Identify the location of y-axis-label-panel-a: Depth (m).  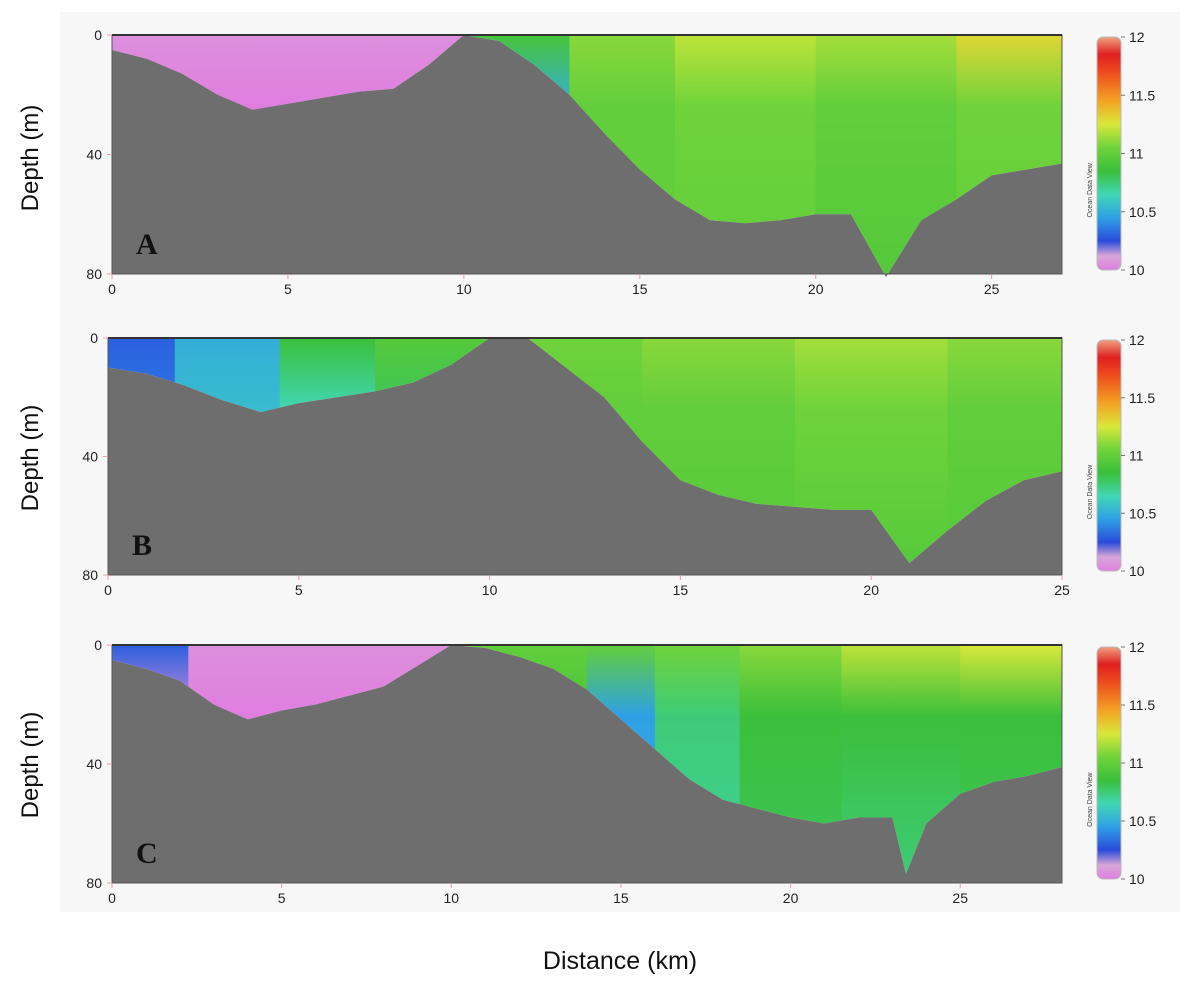
(30, 158).